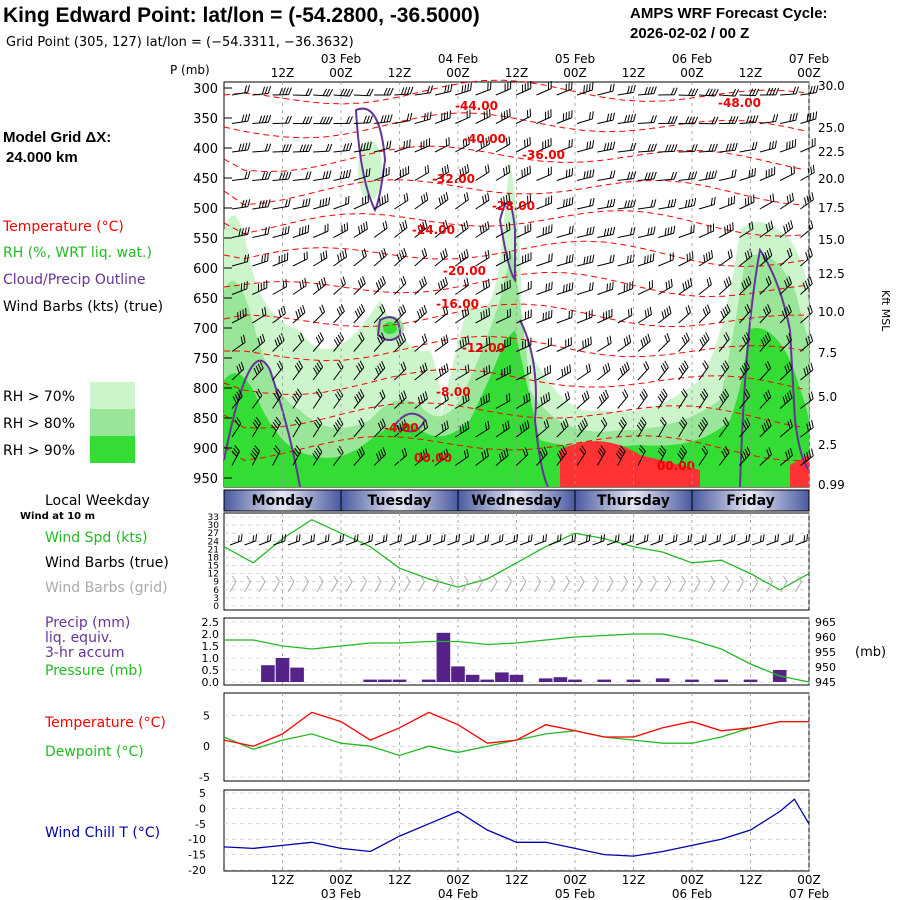  What do you see at coordinates (831, 485) in the screenshot?
I see `height-tick-label: 0.99` at bounding box center [831, 485].